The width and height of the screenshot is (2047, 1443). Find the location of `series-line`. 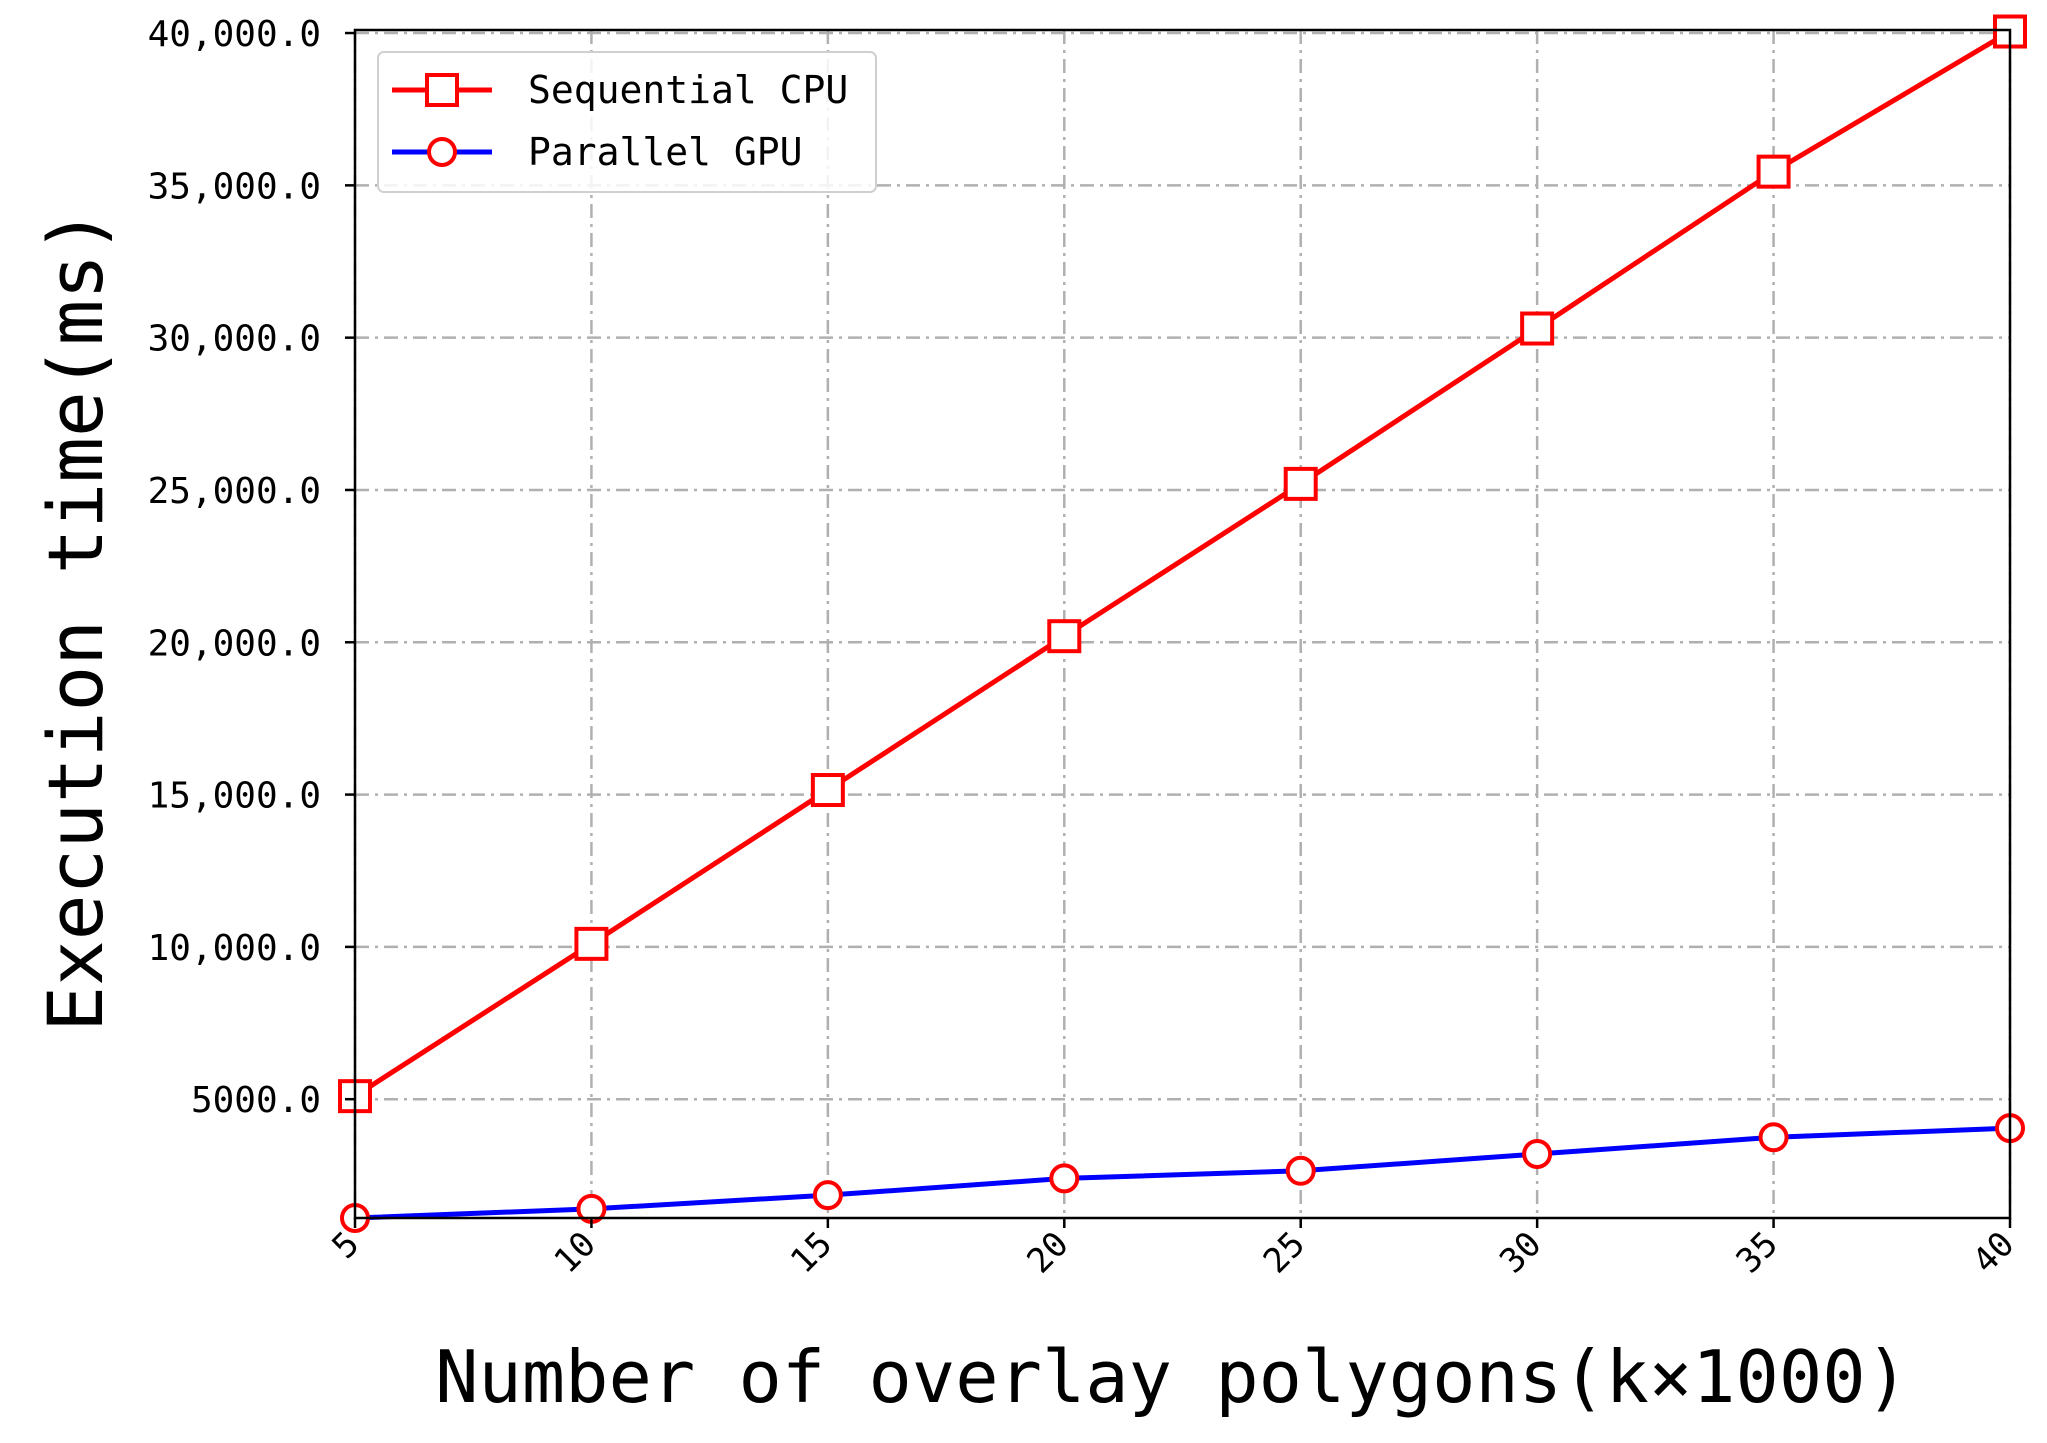

series-line is located at coordinates (1182, 1173).